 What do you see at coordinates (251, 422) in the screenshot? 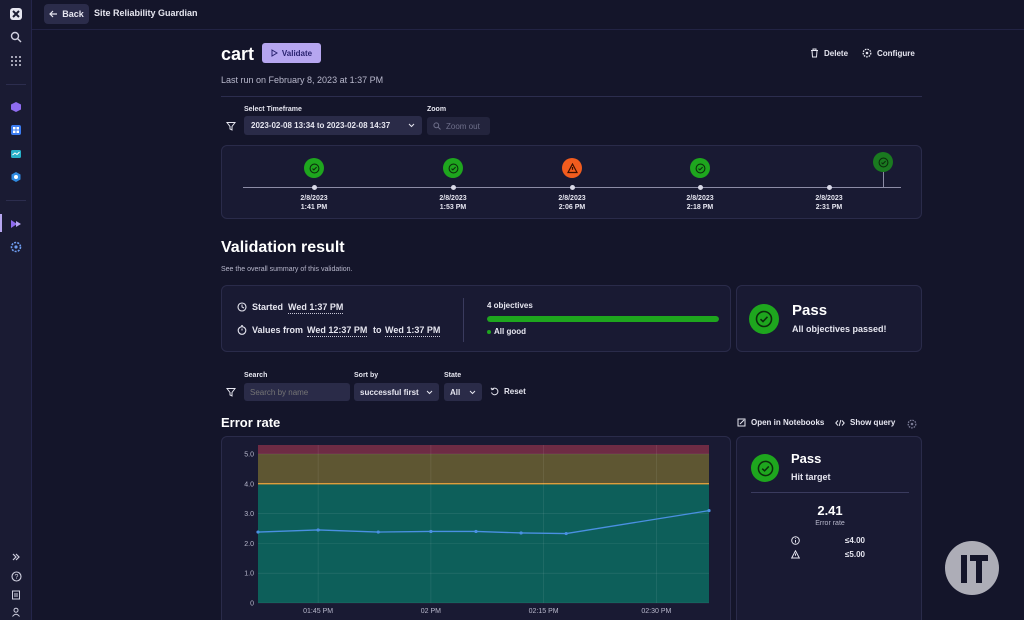
I see `objective-title: Error rate` at bounding box center [251, 422].